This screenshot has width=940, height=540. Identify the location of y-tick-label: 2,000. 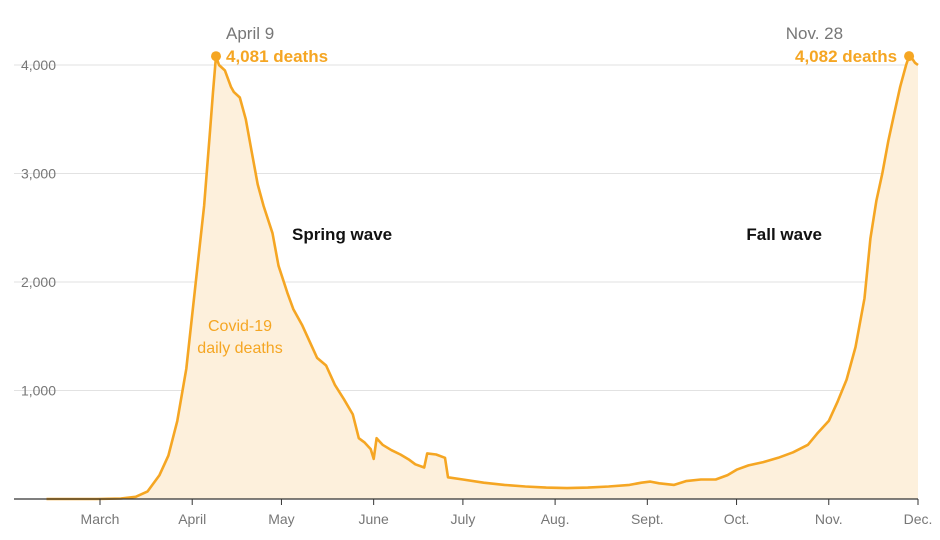
(38, 282).